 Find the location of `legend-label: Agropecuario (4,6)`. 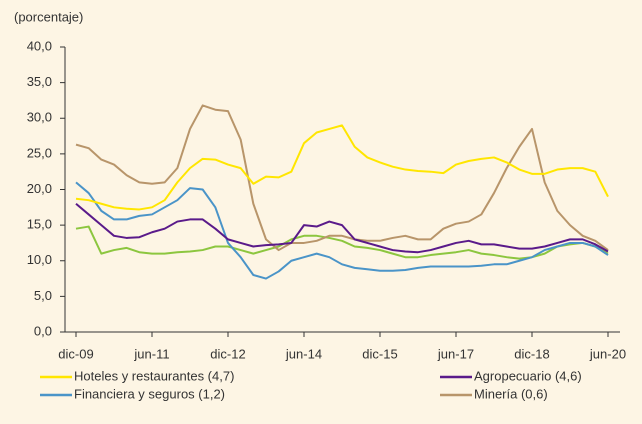

legend-label: Agropecuario (4,6) is located at coordinates (528, 375).